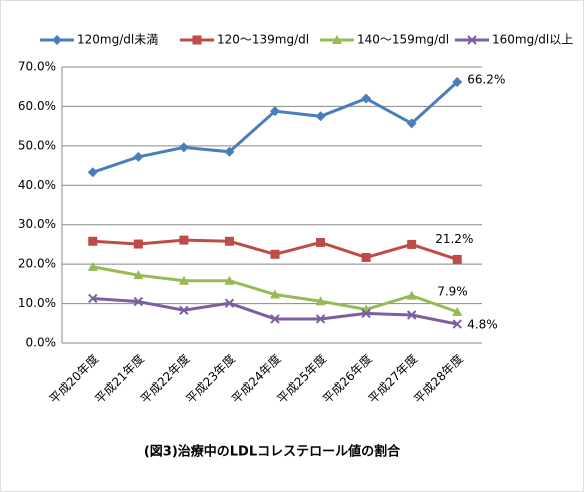 Image resolution: width=584 pixels, height=492 pixels. I want to click on chart-title: (図3)治療中のLDLコレステロール値の割合, so click(272, 452).